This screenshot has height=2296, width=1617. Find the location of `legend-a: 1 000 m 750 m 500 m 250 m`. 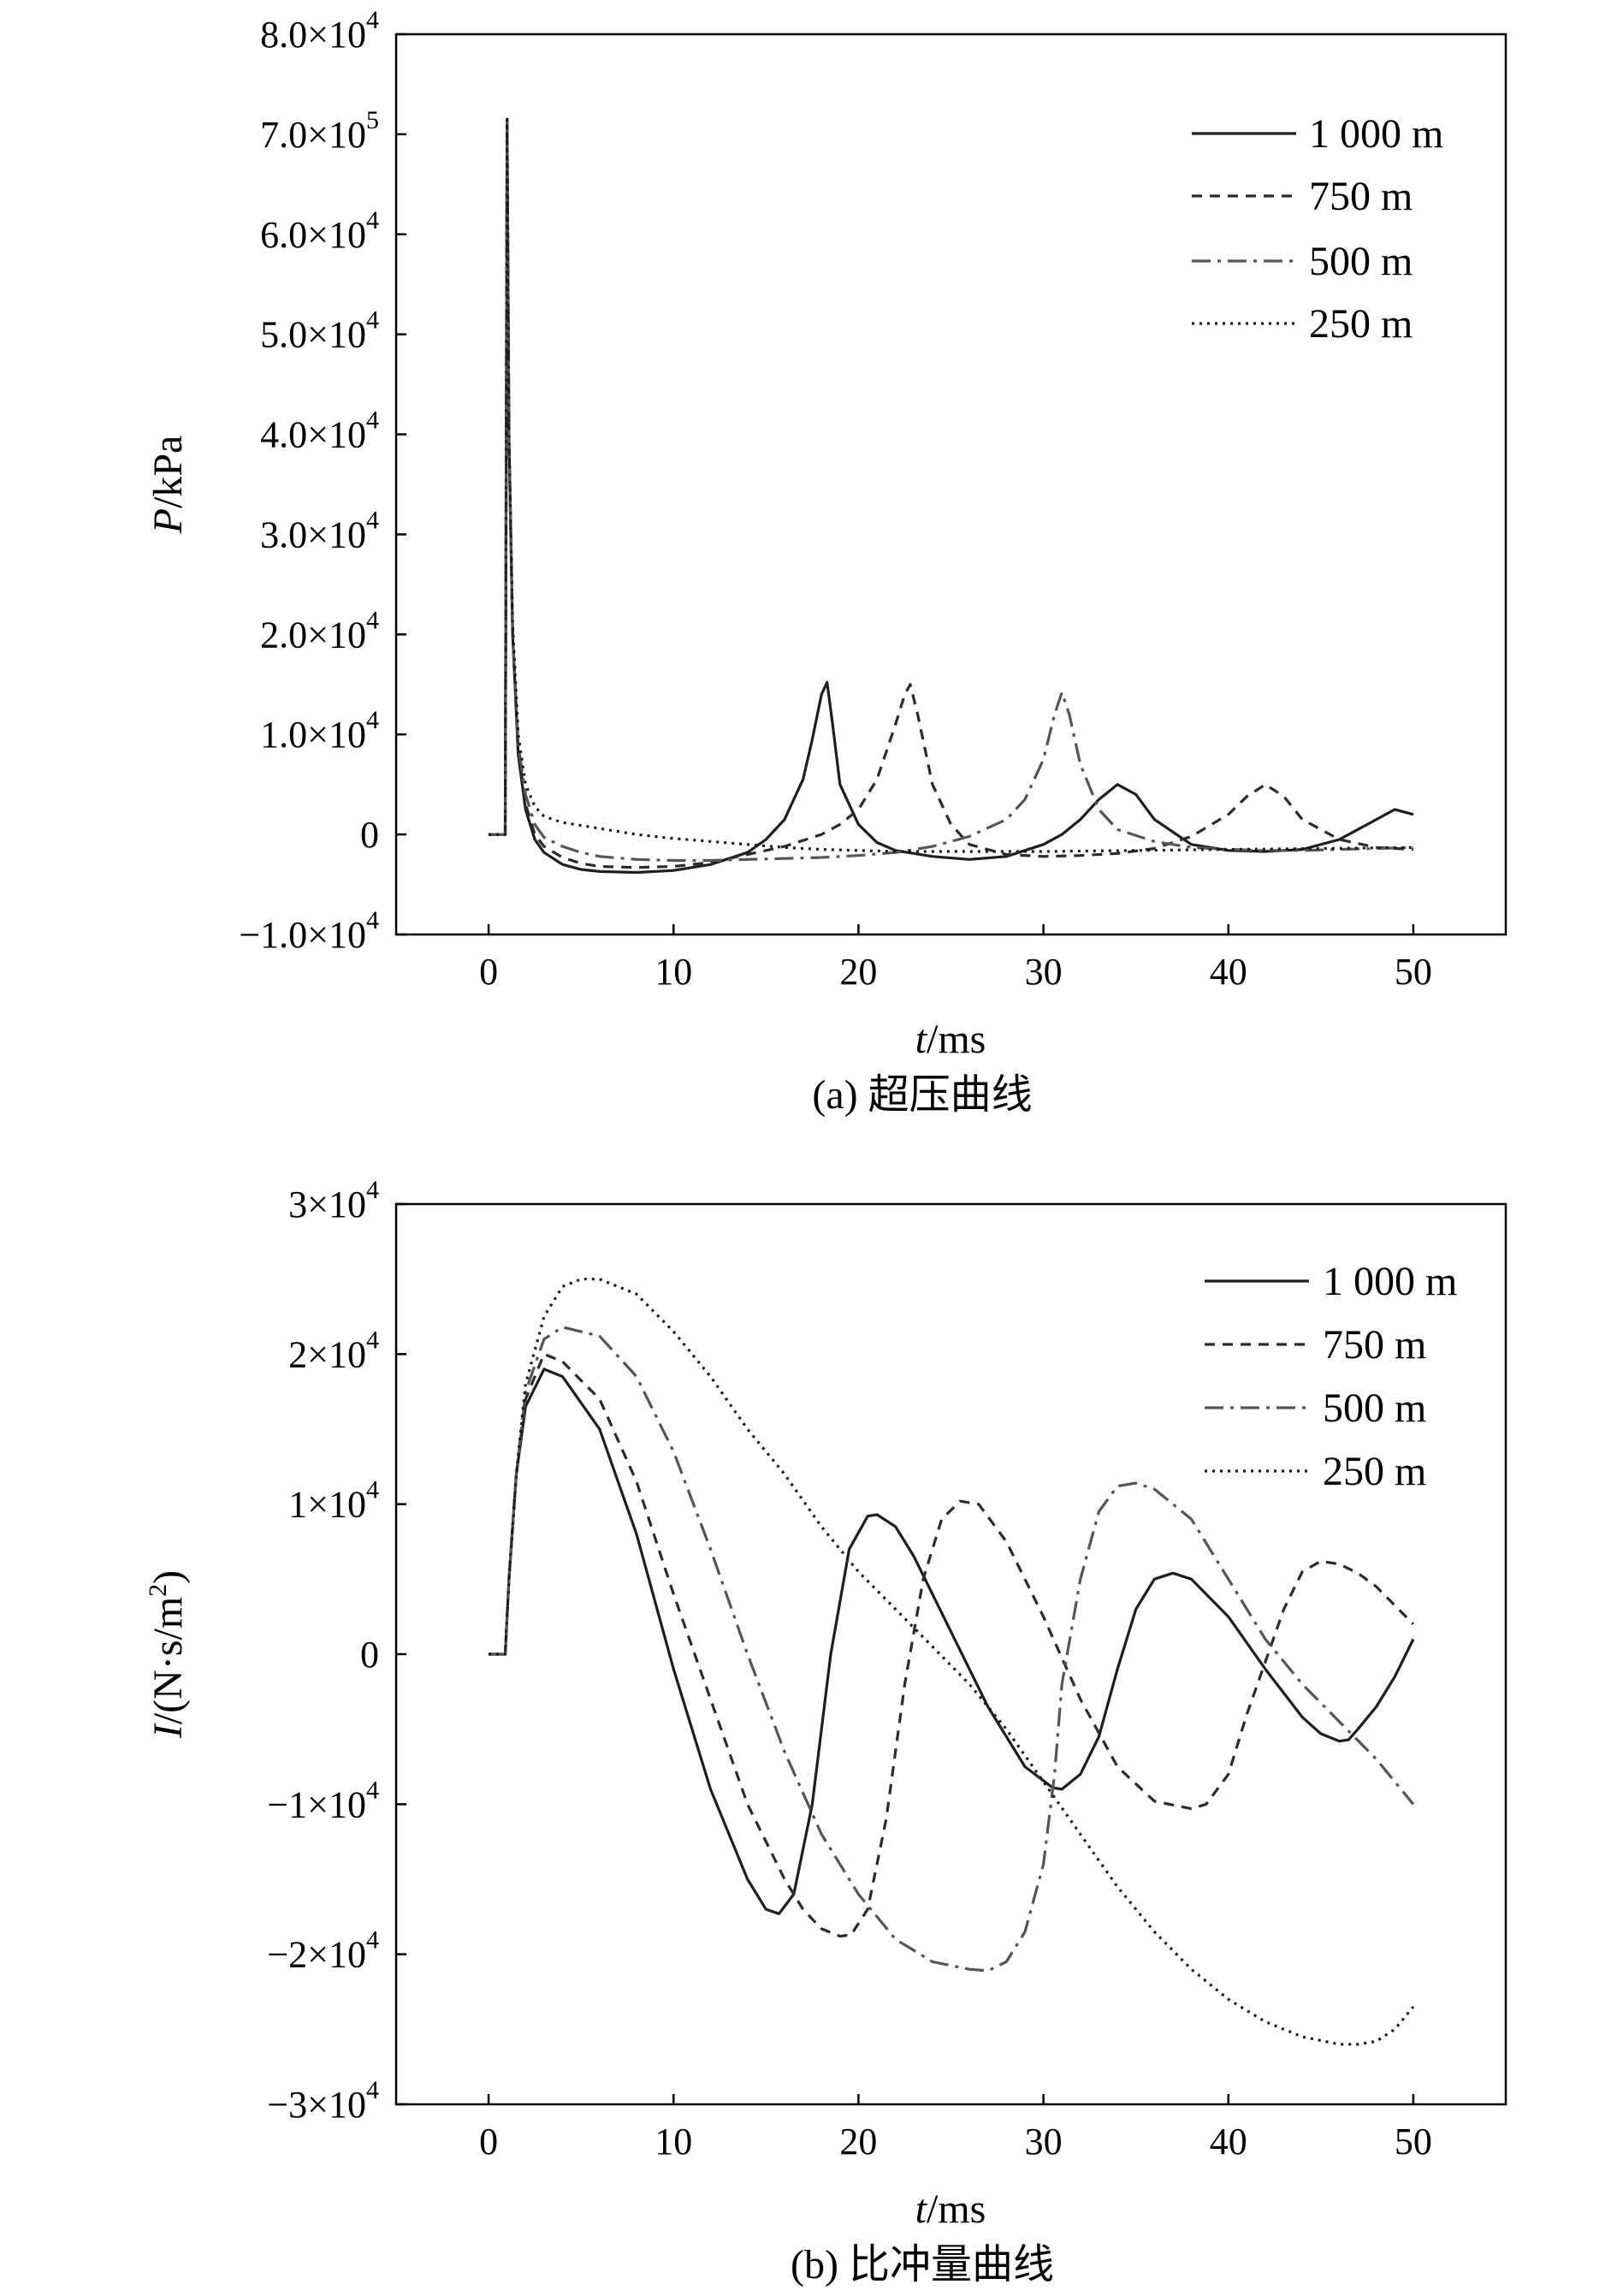

legend-a: 1 000 m 750 m 500 m 250 m is located at coordinates (1317, 229).